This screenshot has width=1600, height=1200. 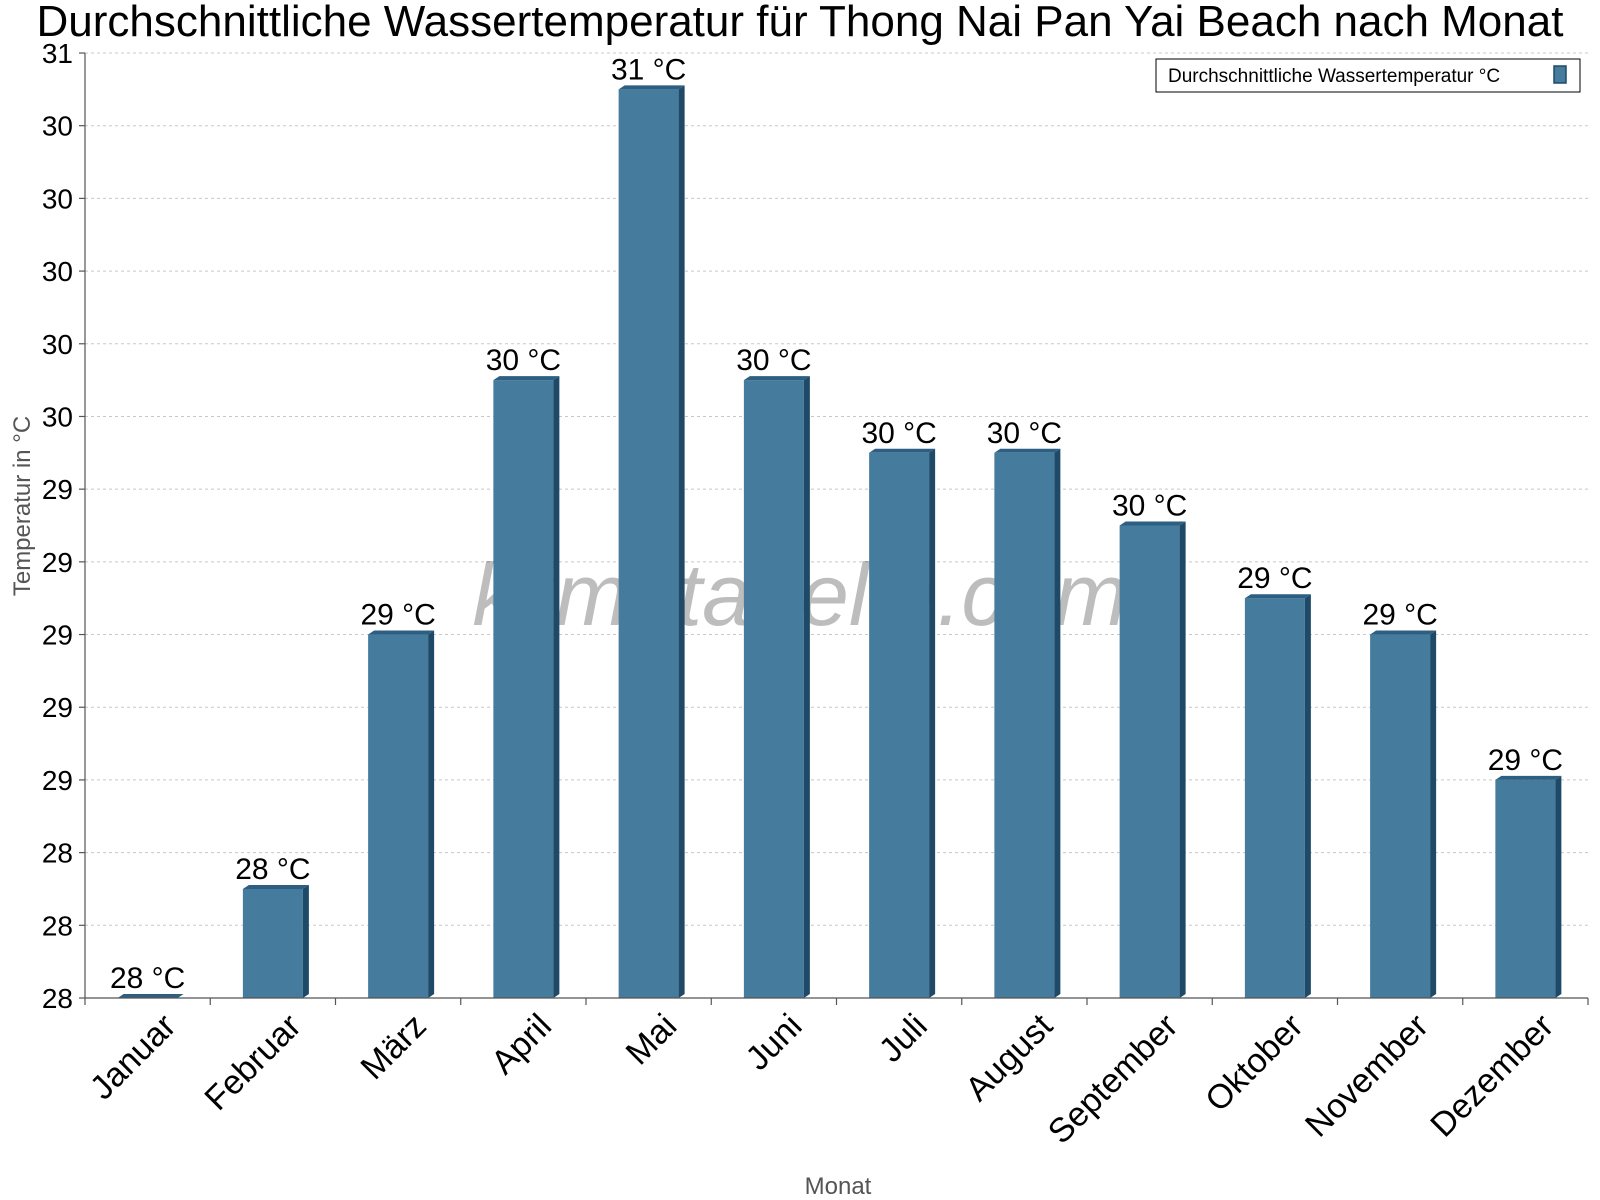 What do you see at coordinates (1009, 1057) in the screenshot?
I see `x-tick-label: August` at bounding box center [1009, 1057].